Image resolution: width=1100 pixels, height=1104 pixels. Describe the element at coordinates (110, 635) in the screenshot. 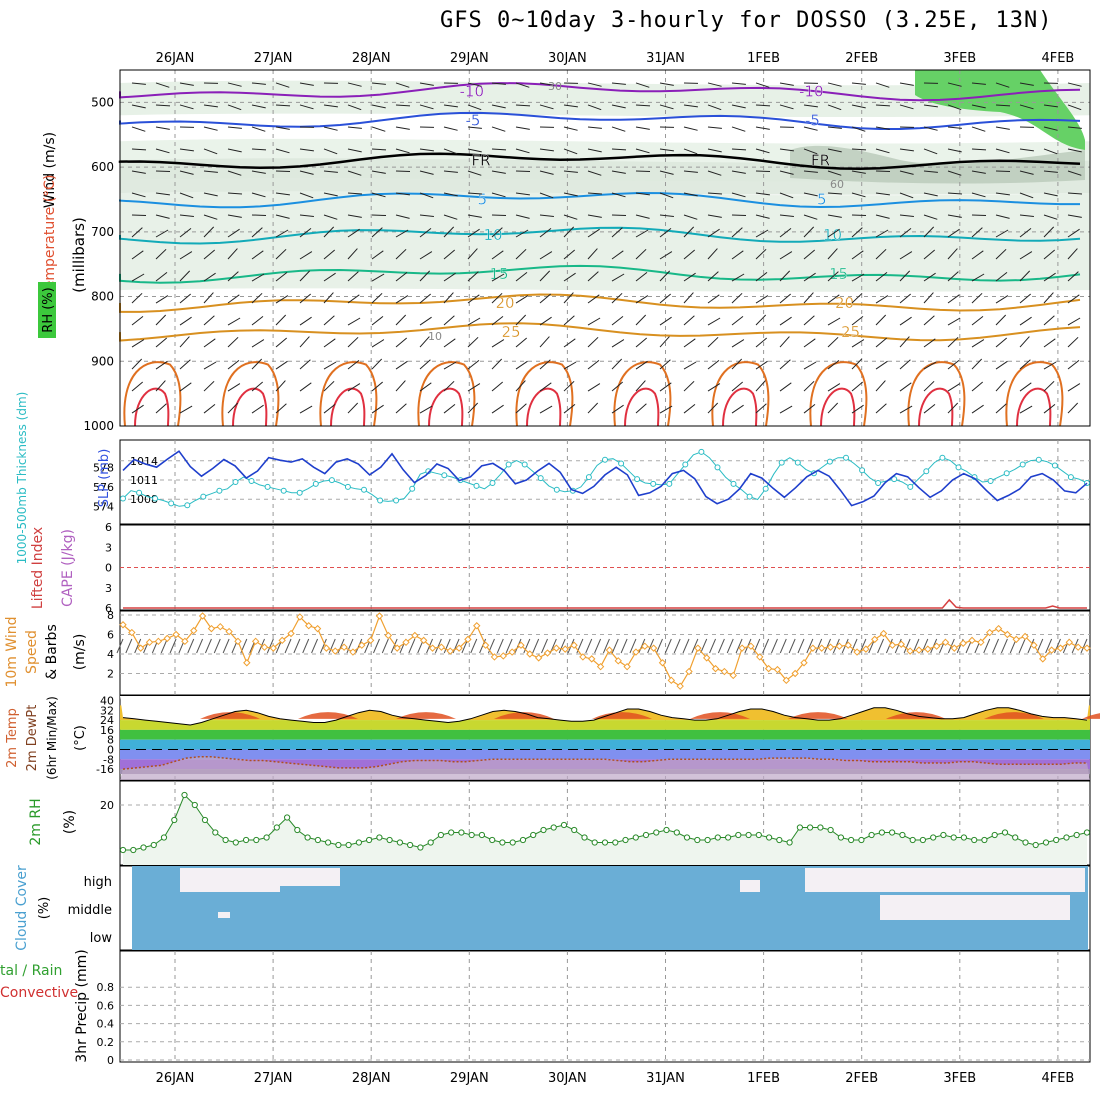

I see `wind-tick-label: 6` at that location.